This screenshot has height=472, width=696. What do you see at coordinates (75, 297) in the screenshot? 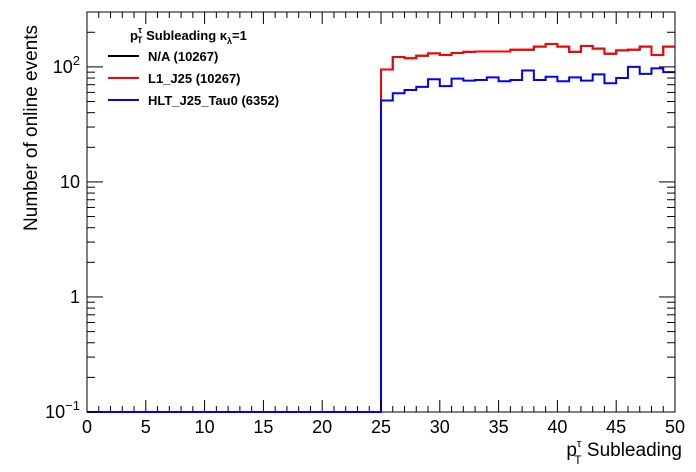
I see `y-tick-label: 1` at bounding box center [75, 297].